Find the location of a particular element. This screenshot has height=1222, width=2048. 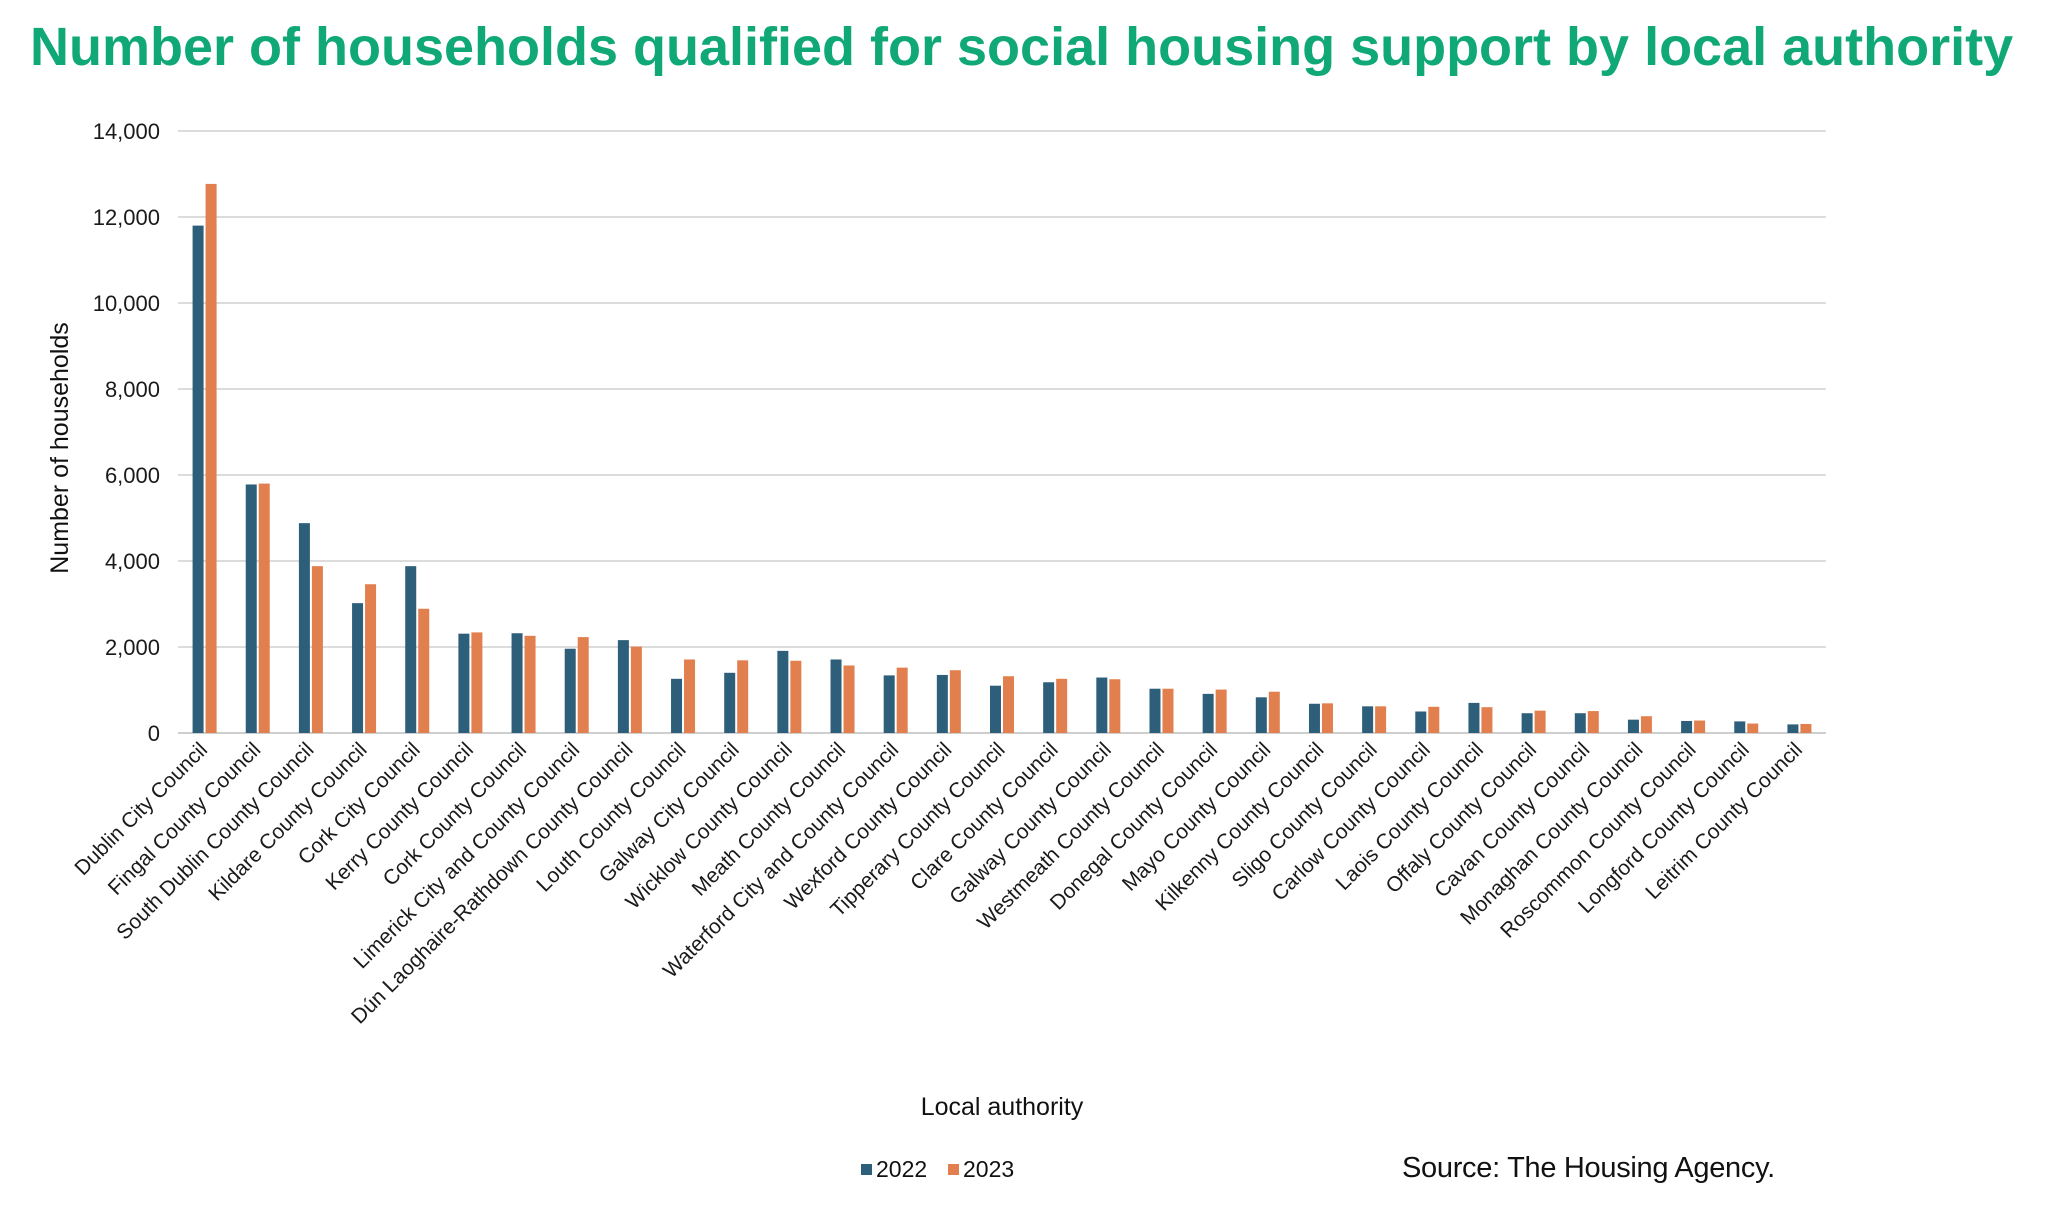

source-note: Source: The Housing Agency. is located at coordinates (1588, 1168).